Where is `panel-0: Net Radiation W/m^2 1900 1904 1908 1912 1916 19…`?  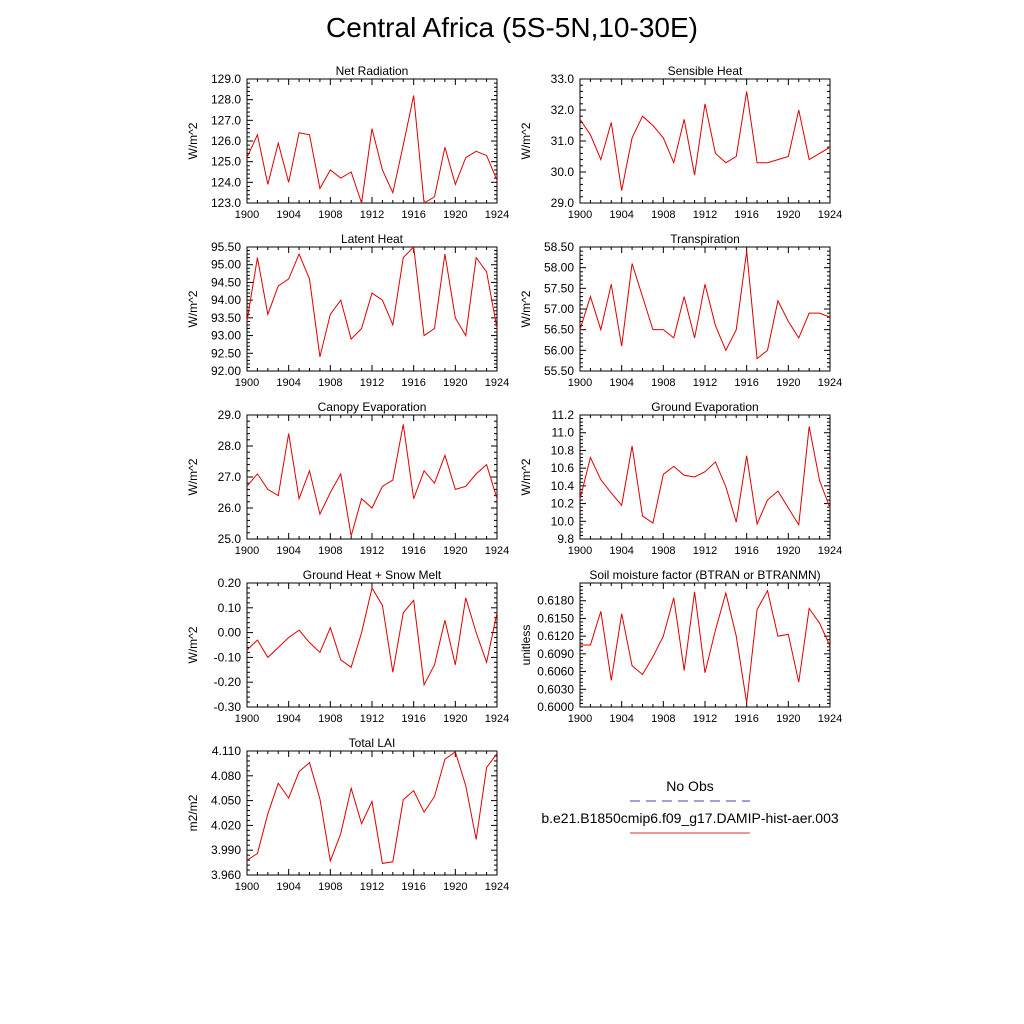 panel-0: Net Radiation W/m^2 1900 1904 1908 1912 1916 19… is located at coordinates (347, 142).